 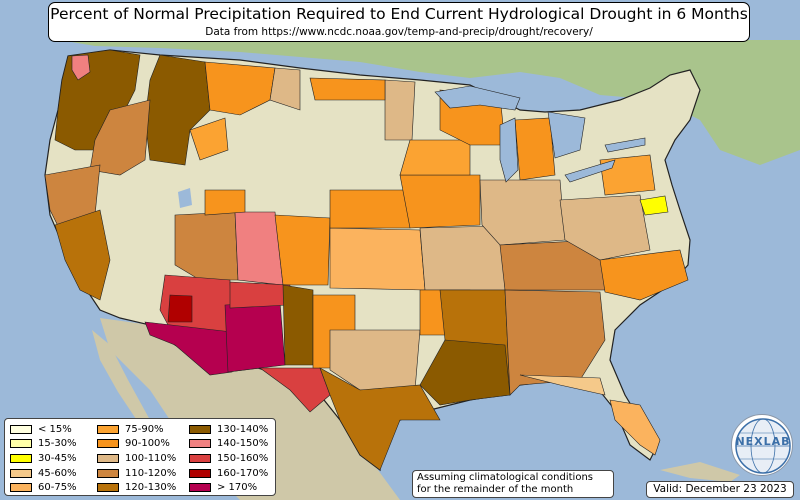 I want to click on region-mn-iowa, so click(x=440, y=201).